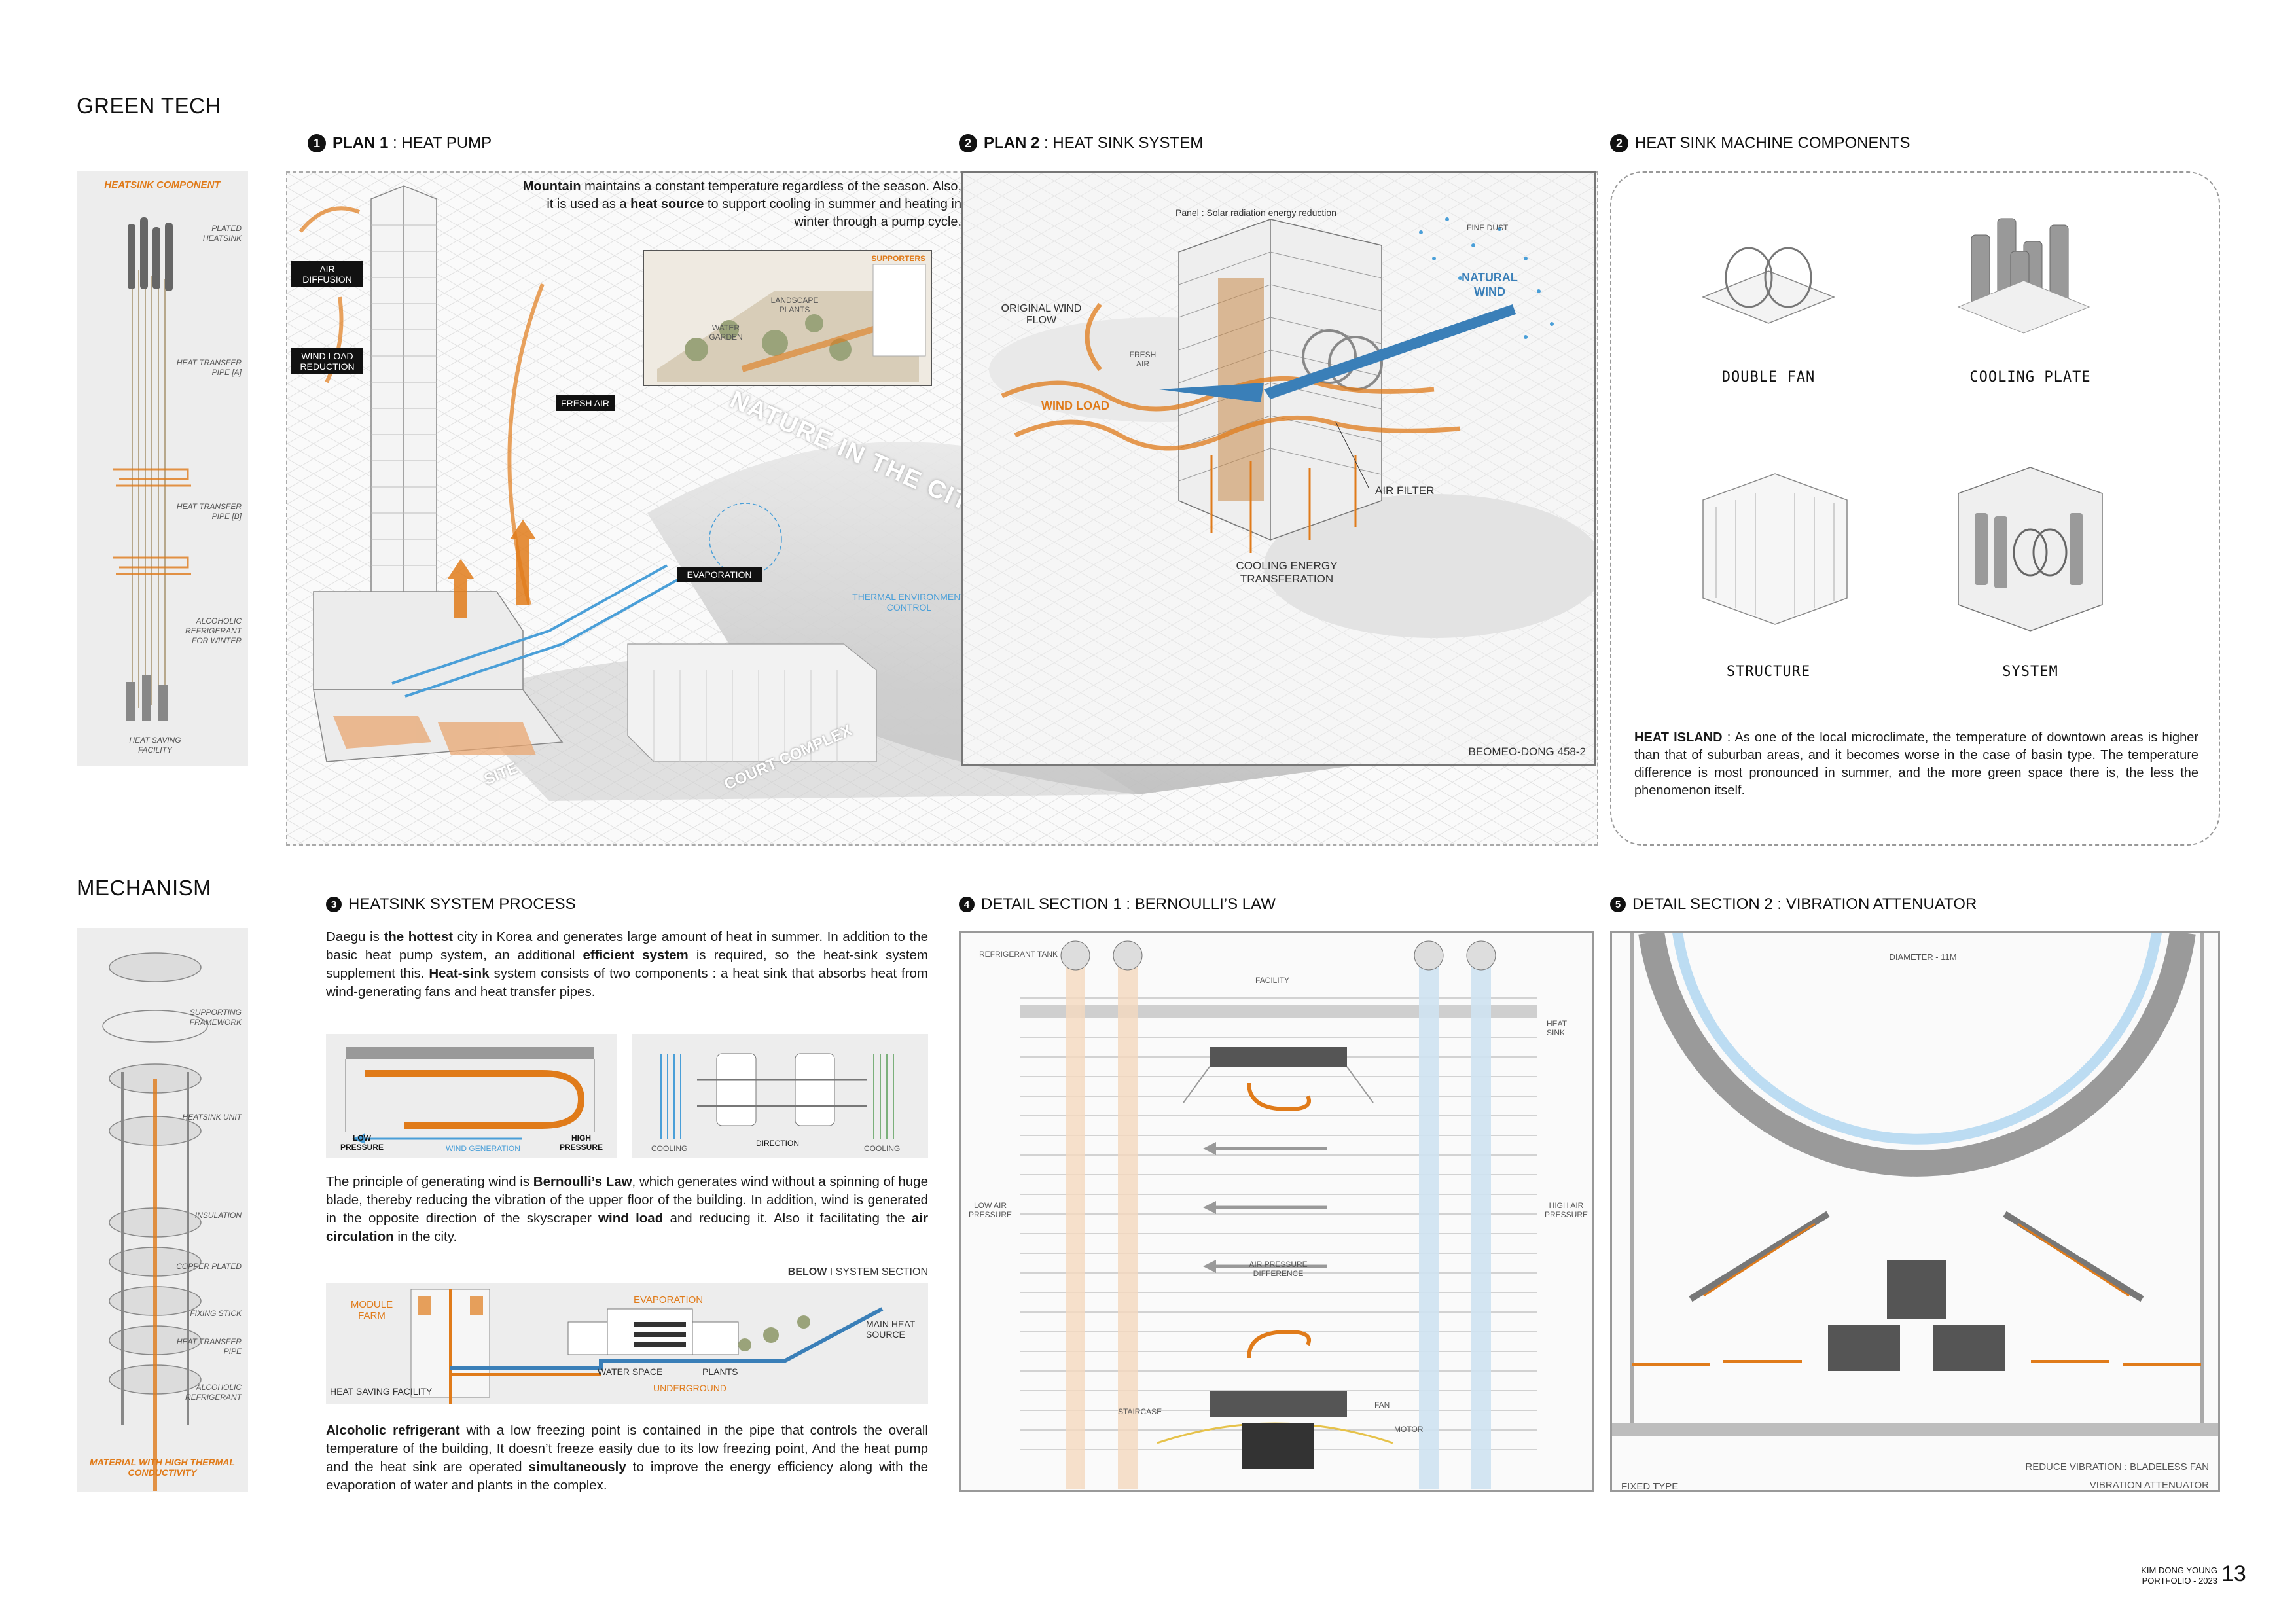  Describe the element at coordinates (1678, 737) in the screenshot. I see `heat-island-bold: HEAT ISLAND` at that location.